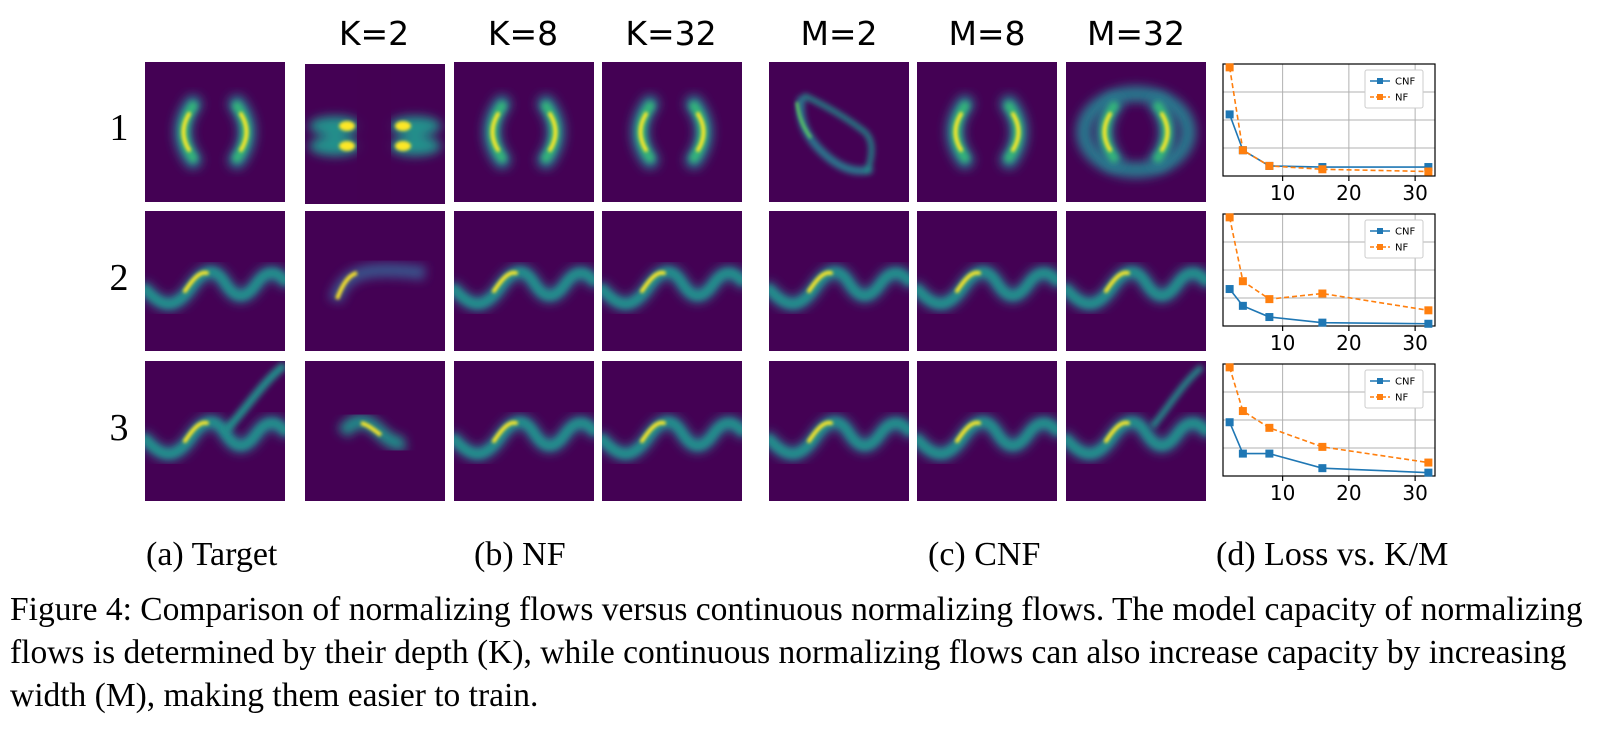 Image resolution: width=1608 pixels, height=744 pixels. I want to click on column-header-m2: M=2, so click(839, 33).